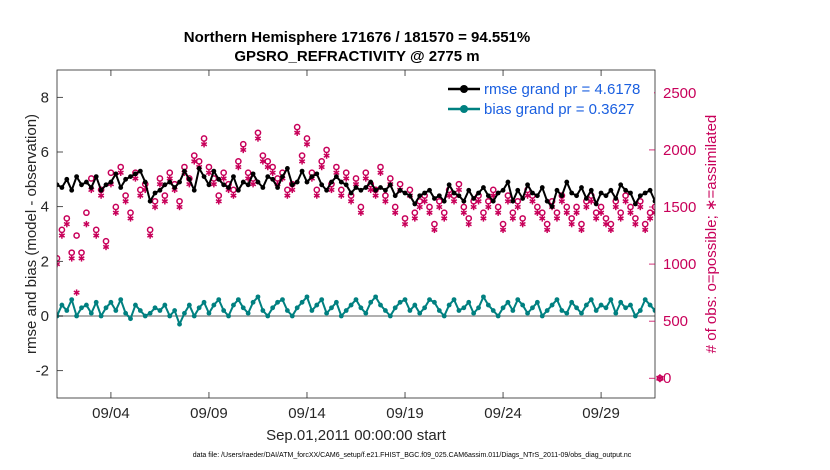 The image size is (830, 470). What do you see at coordinates (679, 207) in the screenshot?
I see `y-tick-label-right: 1500` at bounding box center [679, 207].